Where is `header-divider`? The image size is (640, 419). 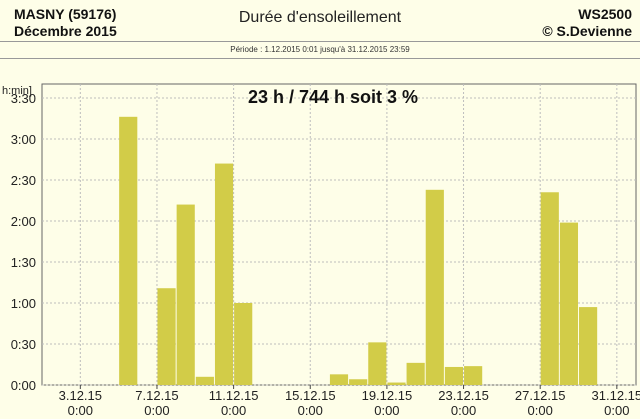 header-divider is located at coordinates (320, 41).